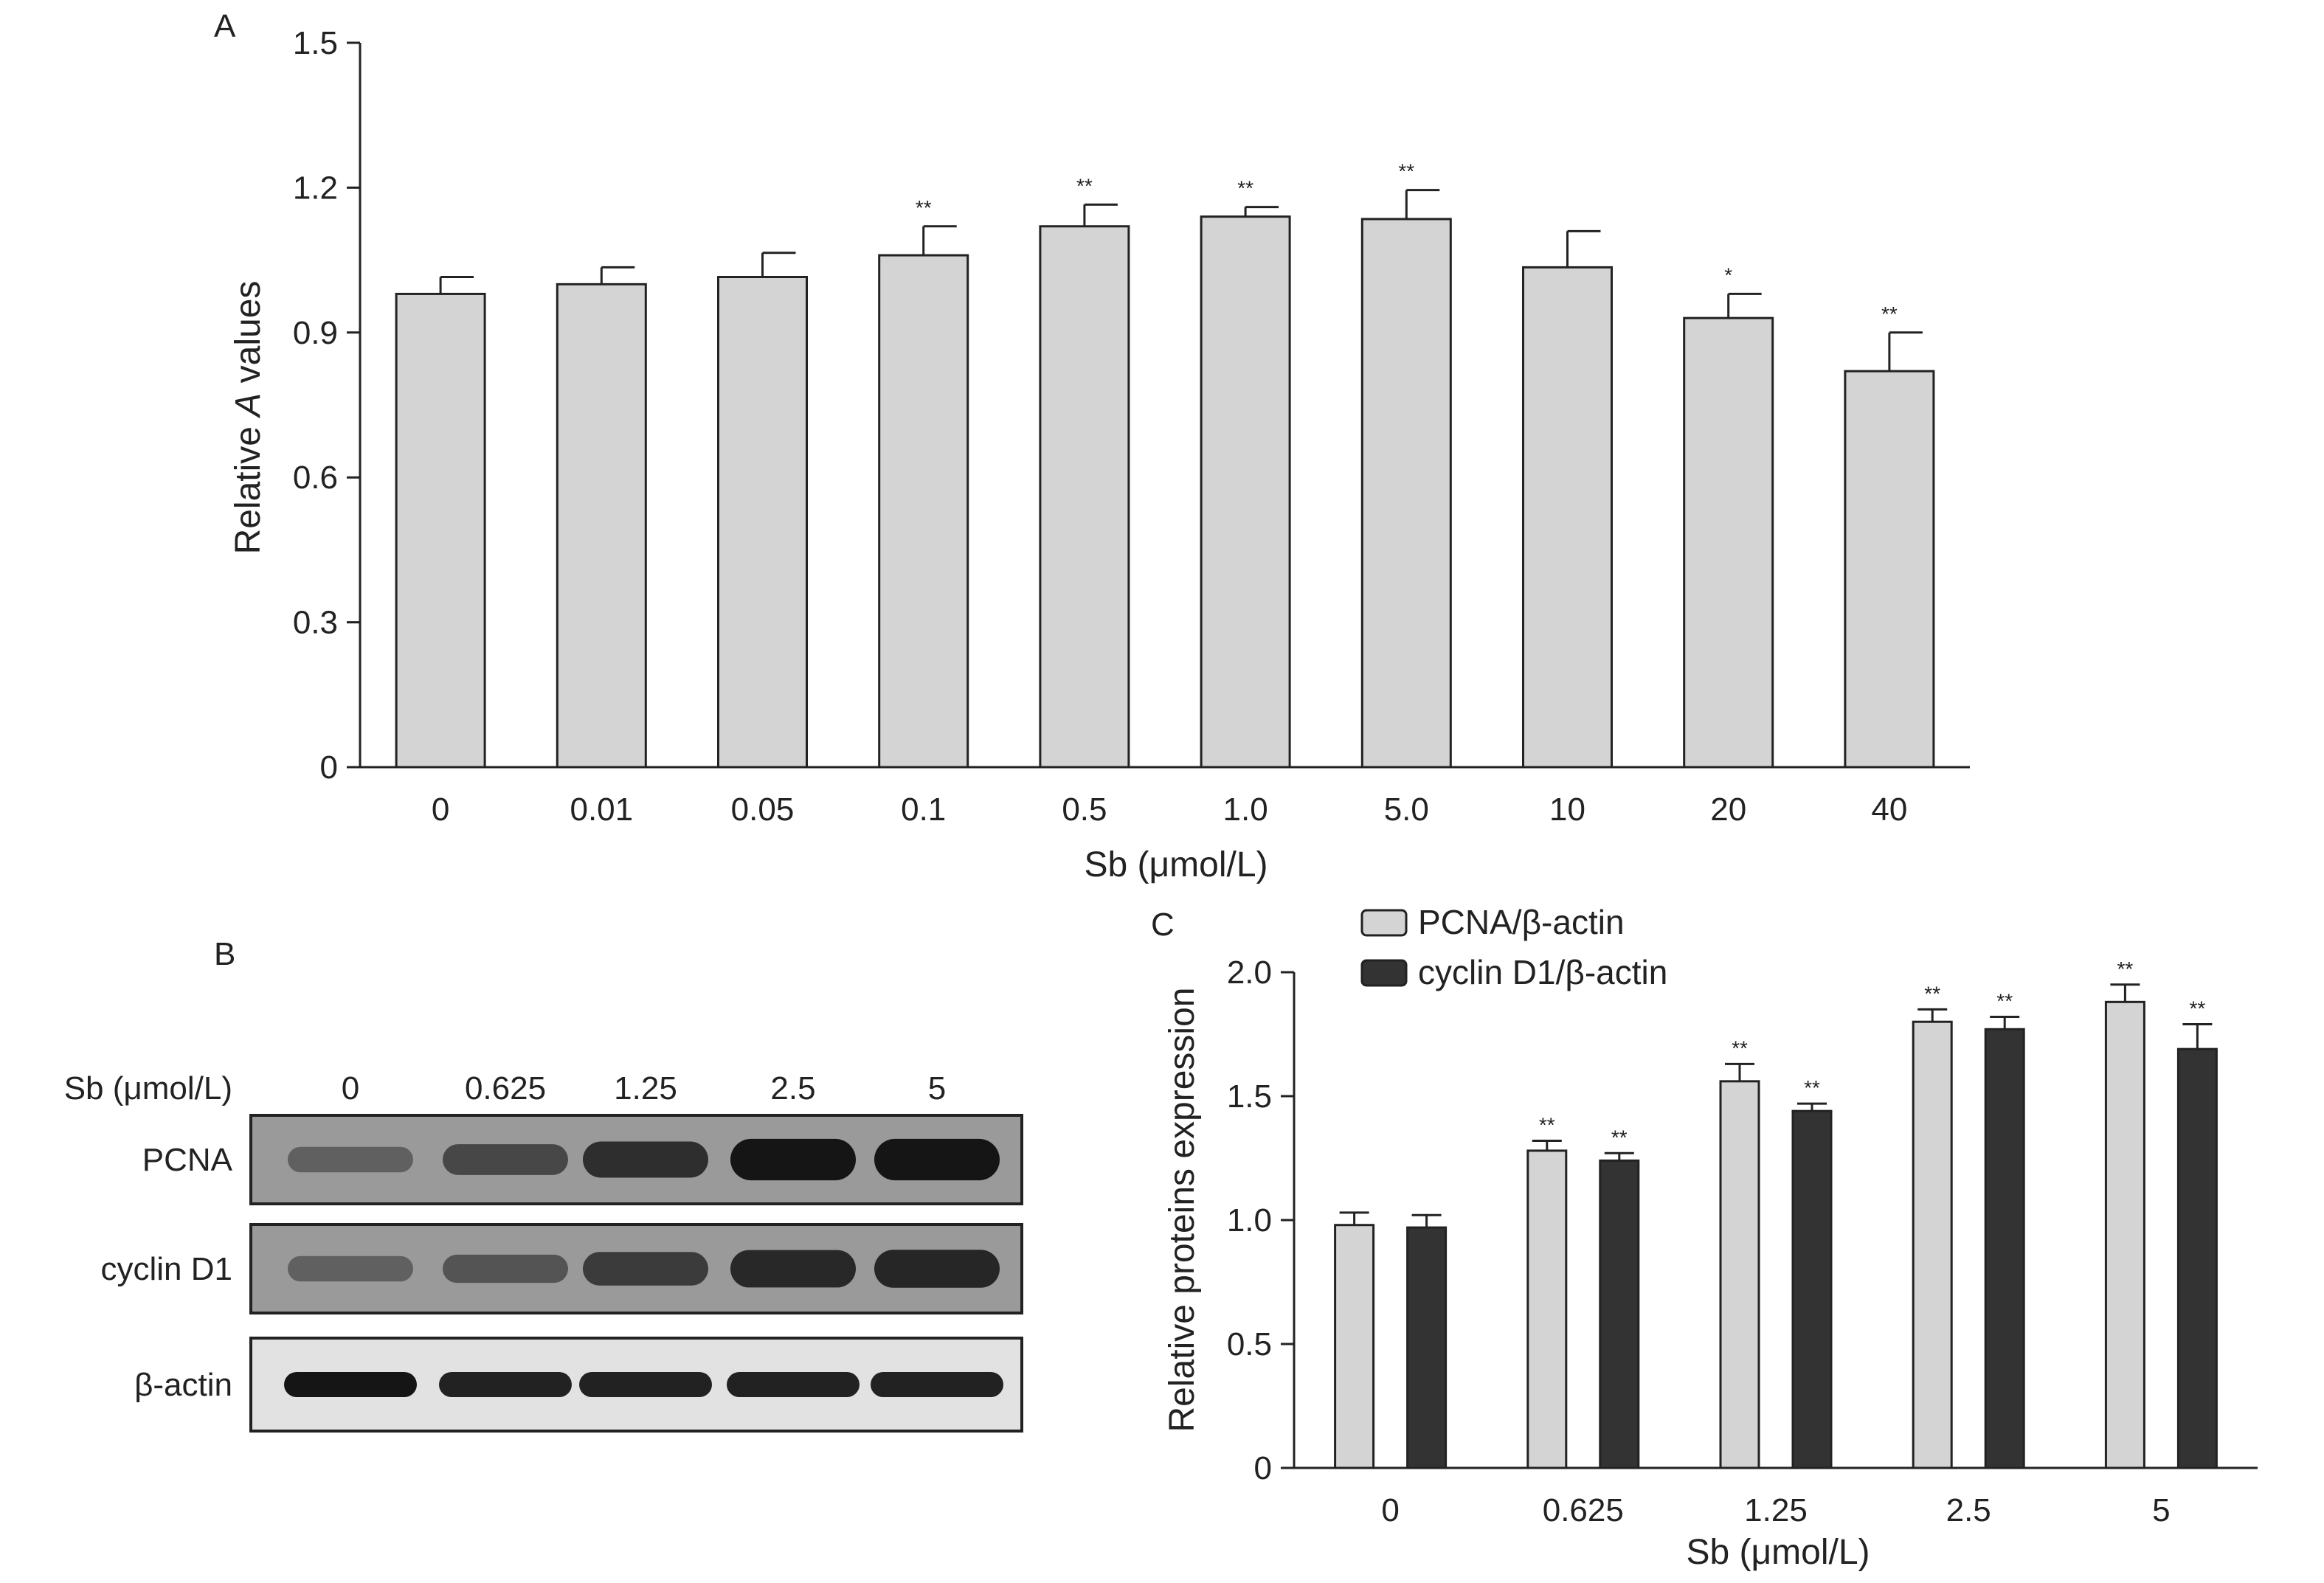 This screenshot has width=2324, height=1583. Describe the element at coordinates (225, 26) in the screenshot. I see `panel-a-label: A` at that location.